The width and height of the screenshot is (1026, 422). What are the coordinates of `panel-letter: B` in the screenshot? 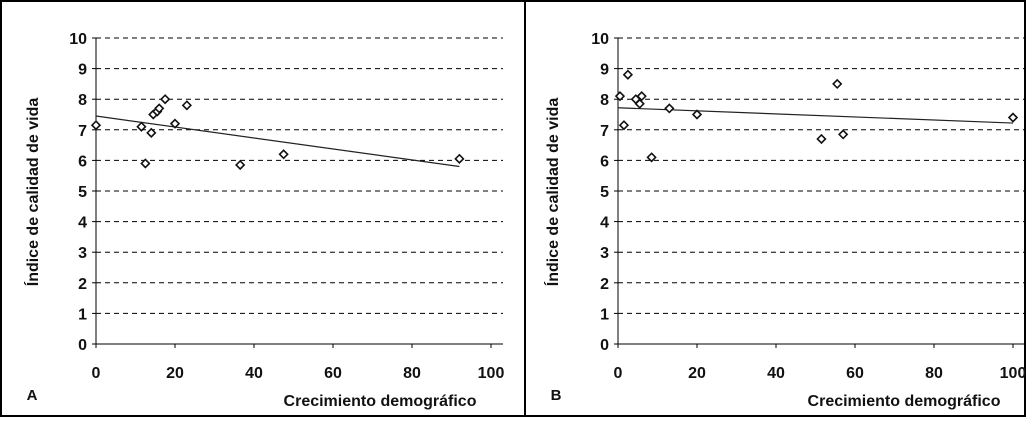 It's located at (556, 395).